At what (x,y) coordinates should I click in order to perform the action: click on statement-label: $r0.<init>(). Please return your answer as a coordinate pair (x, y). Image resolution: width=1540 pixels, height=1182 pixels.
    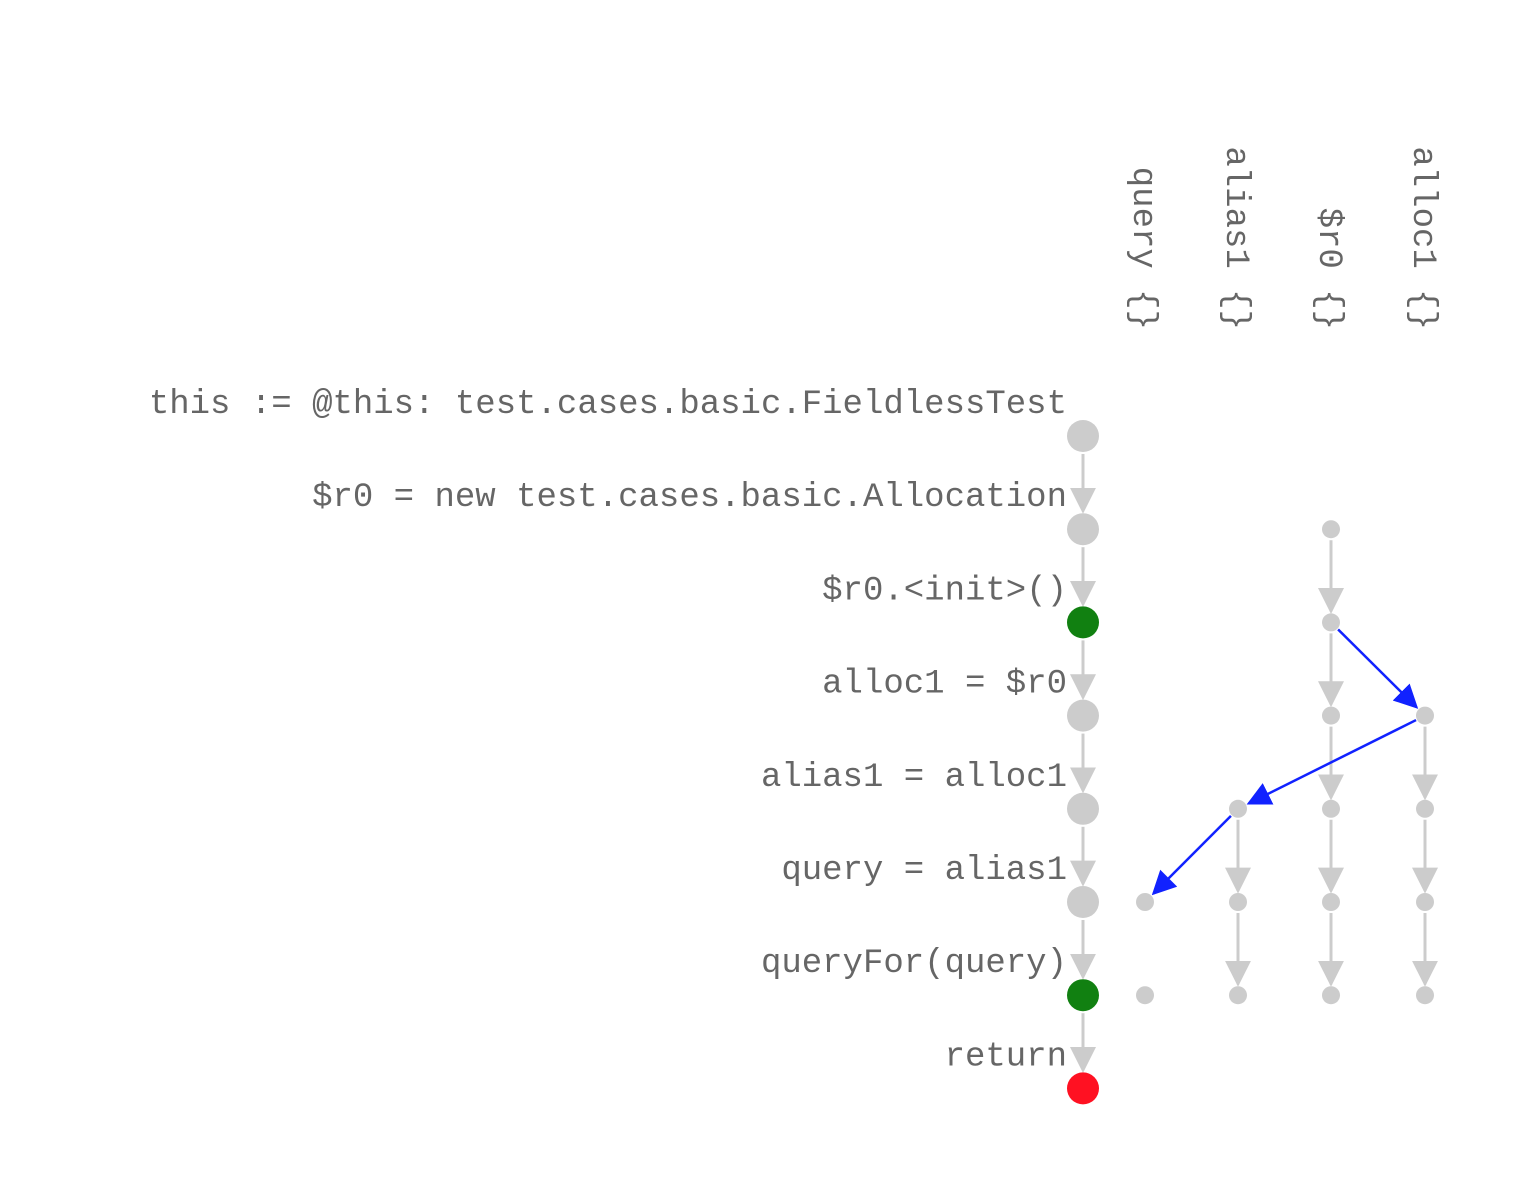
    Looking at the image, I should click on (944, 591).